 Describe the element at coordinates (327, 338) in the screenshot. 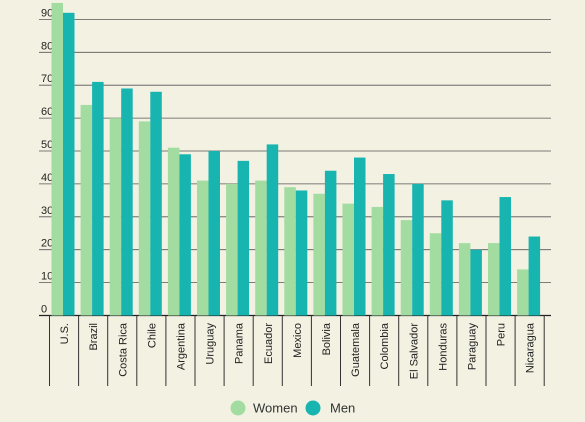

I see `category-label: Bolivia` at that location.